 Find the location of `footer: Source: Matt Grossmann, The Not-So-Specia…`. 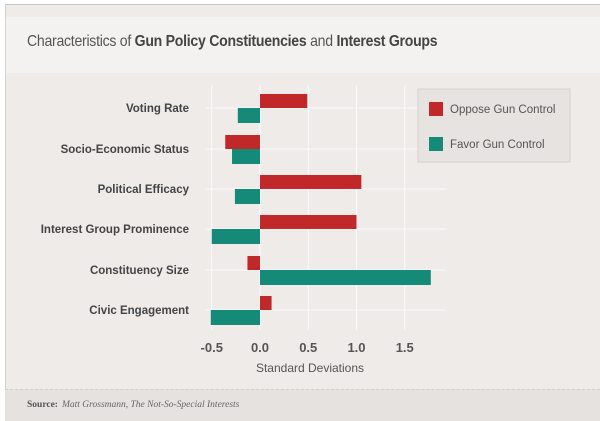

footer: Source: Matt Grossmann, The Not-So-Specia… is located at coordinates (302, 405).